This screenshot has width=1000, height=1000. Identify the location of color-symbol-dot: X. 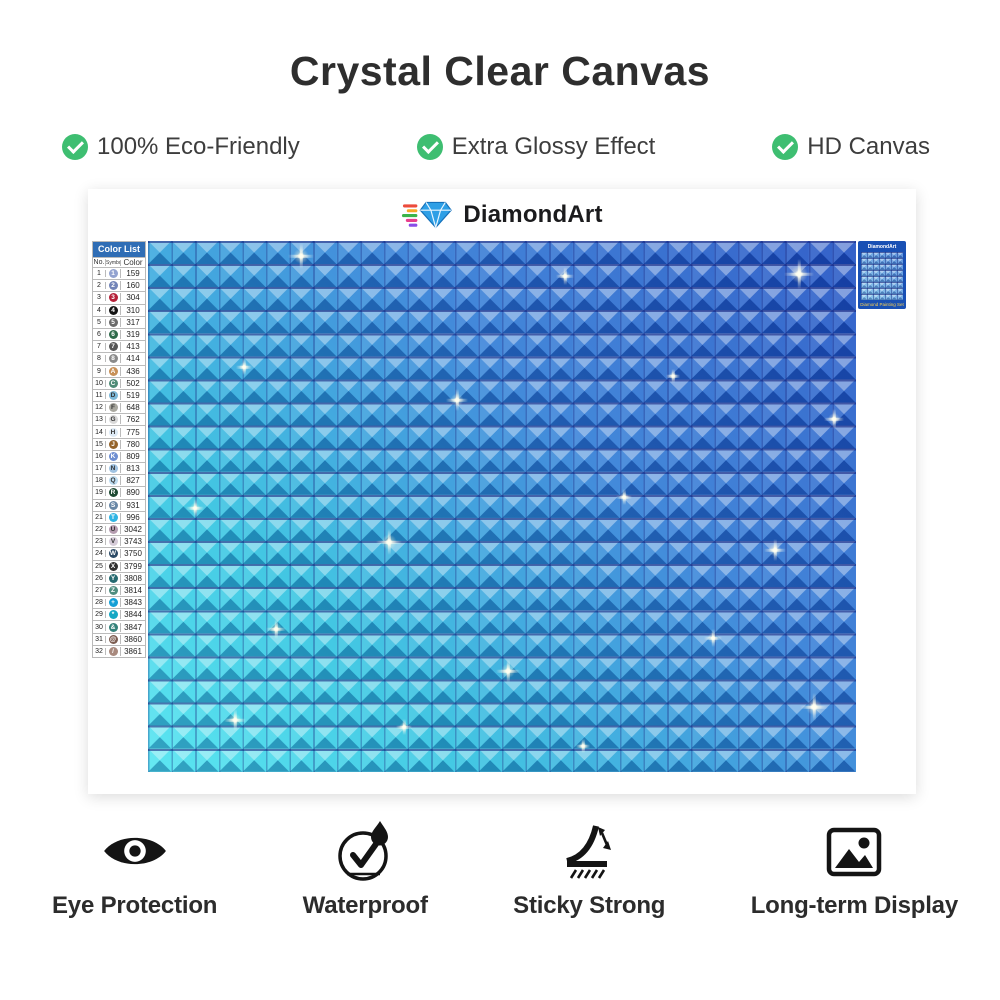
(113, 566).